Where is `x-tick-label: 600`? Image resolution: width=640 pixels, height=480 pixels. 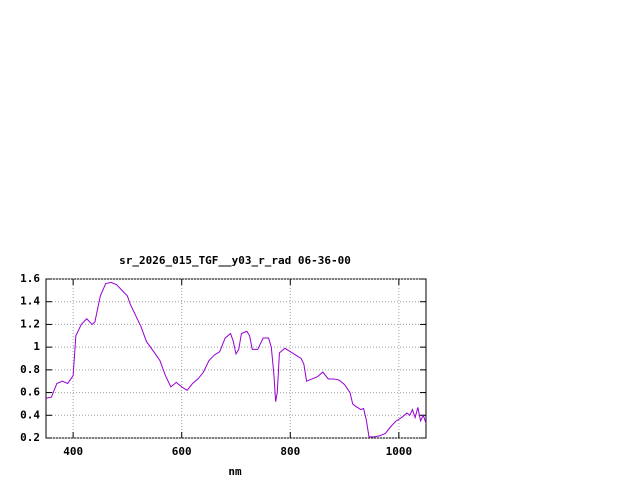 x-tick-label: 600 is located at coordinates (182, 451).